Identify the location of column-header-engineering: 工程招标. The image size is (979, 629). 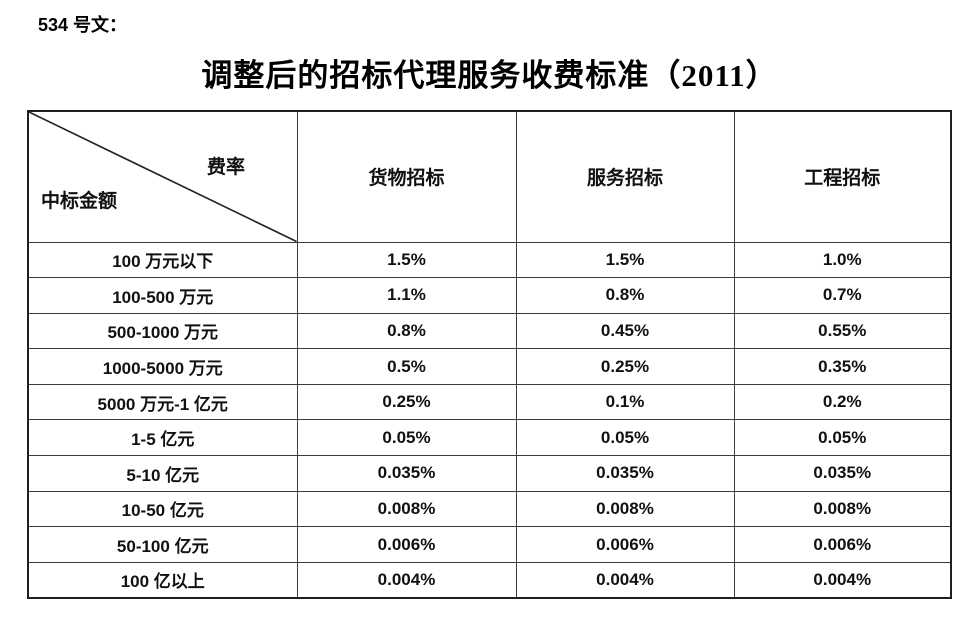
(842, 176).